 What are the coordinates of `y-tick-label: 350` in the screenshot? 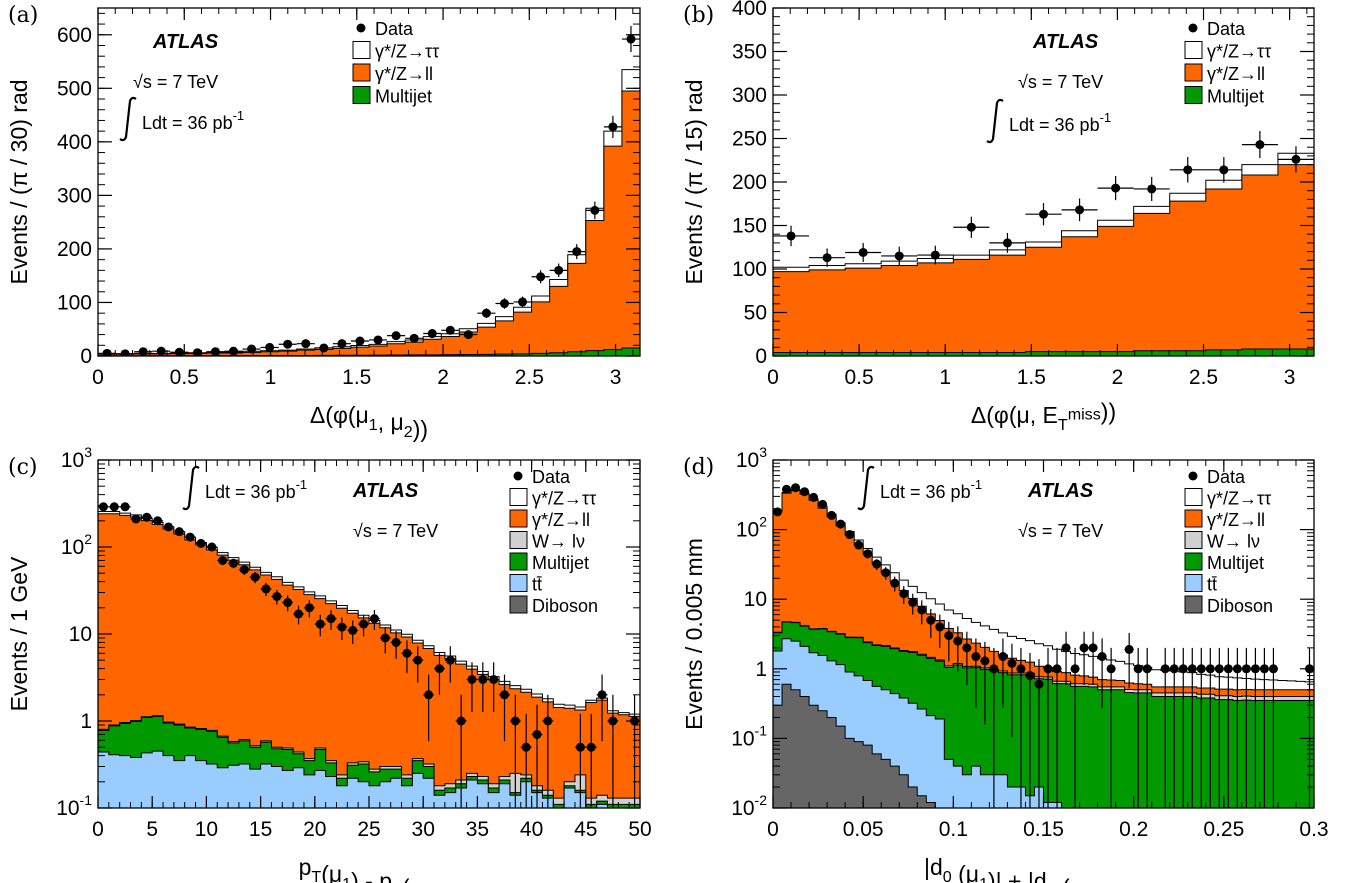 It's located at (749, 52).